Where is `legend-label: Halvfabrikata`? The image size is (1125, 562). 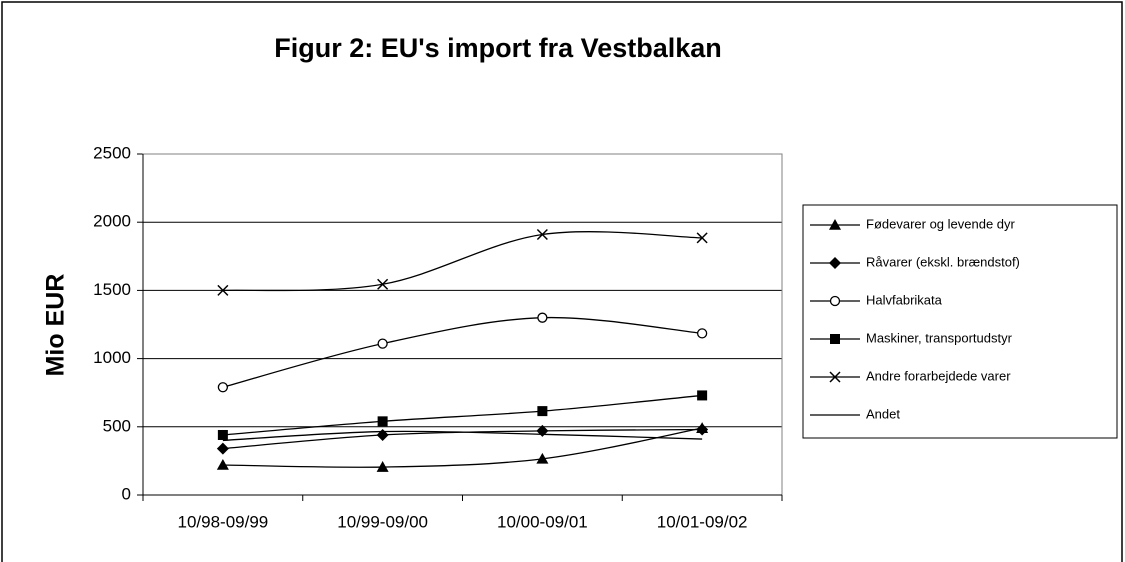 legend-label: Halvfabrikata is located at coordinates (904, 299).